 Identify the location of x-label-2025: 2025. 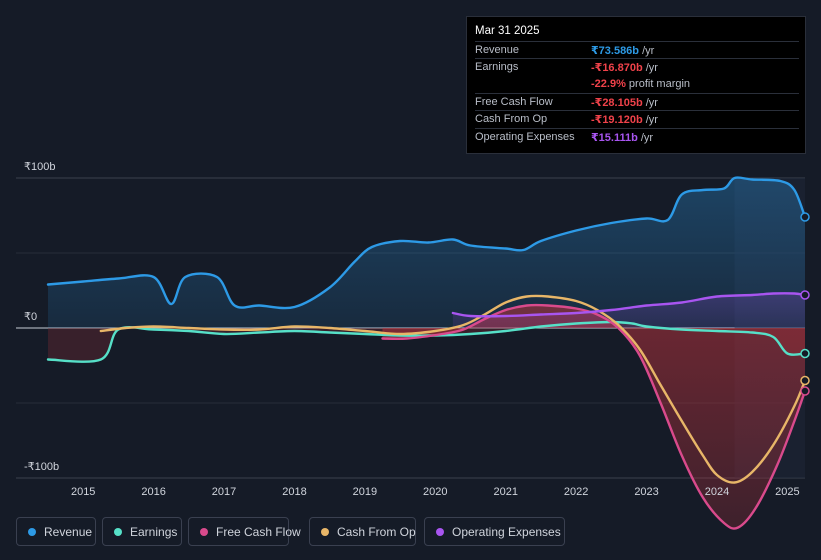
(787, 492).